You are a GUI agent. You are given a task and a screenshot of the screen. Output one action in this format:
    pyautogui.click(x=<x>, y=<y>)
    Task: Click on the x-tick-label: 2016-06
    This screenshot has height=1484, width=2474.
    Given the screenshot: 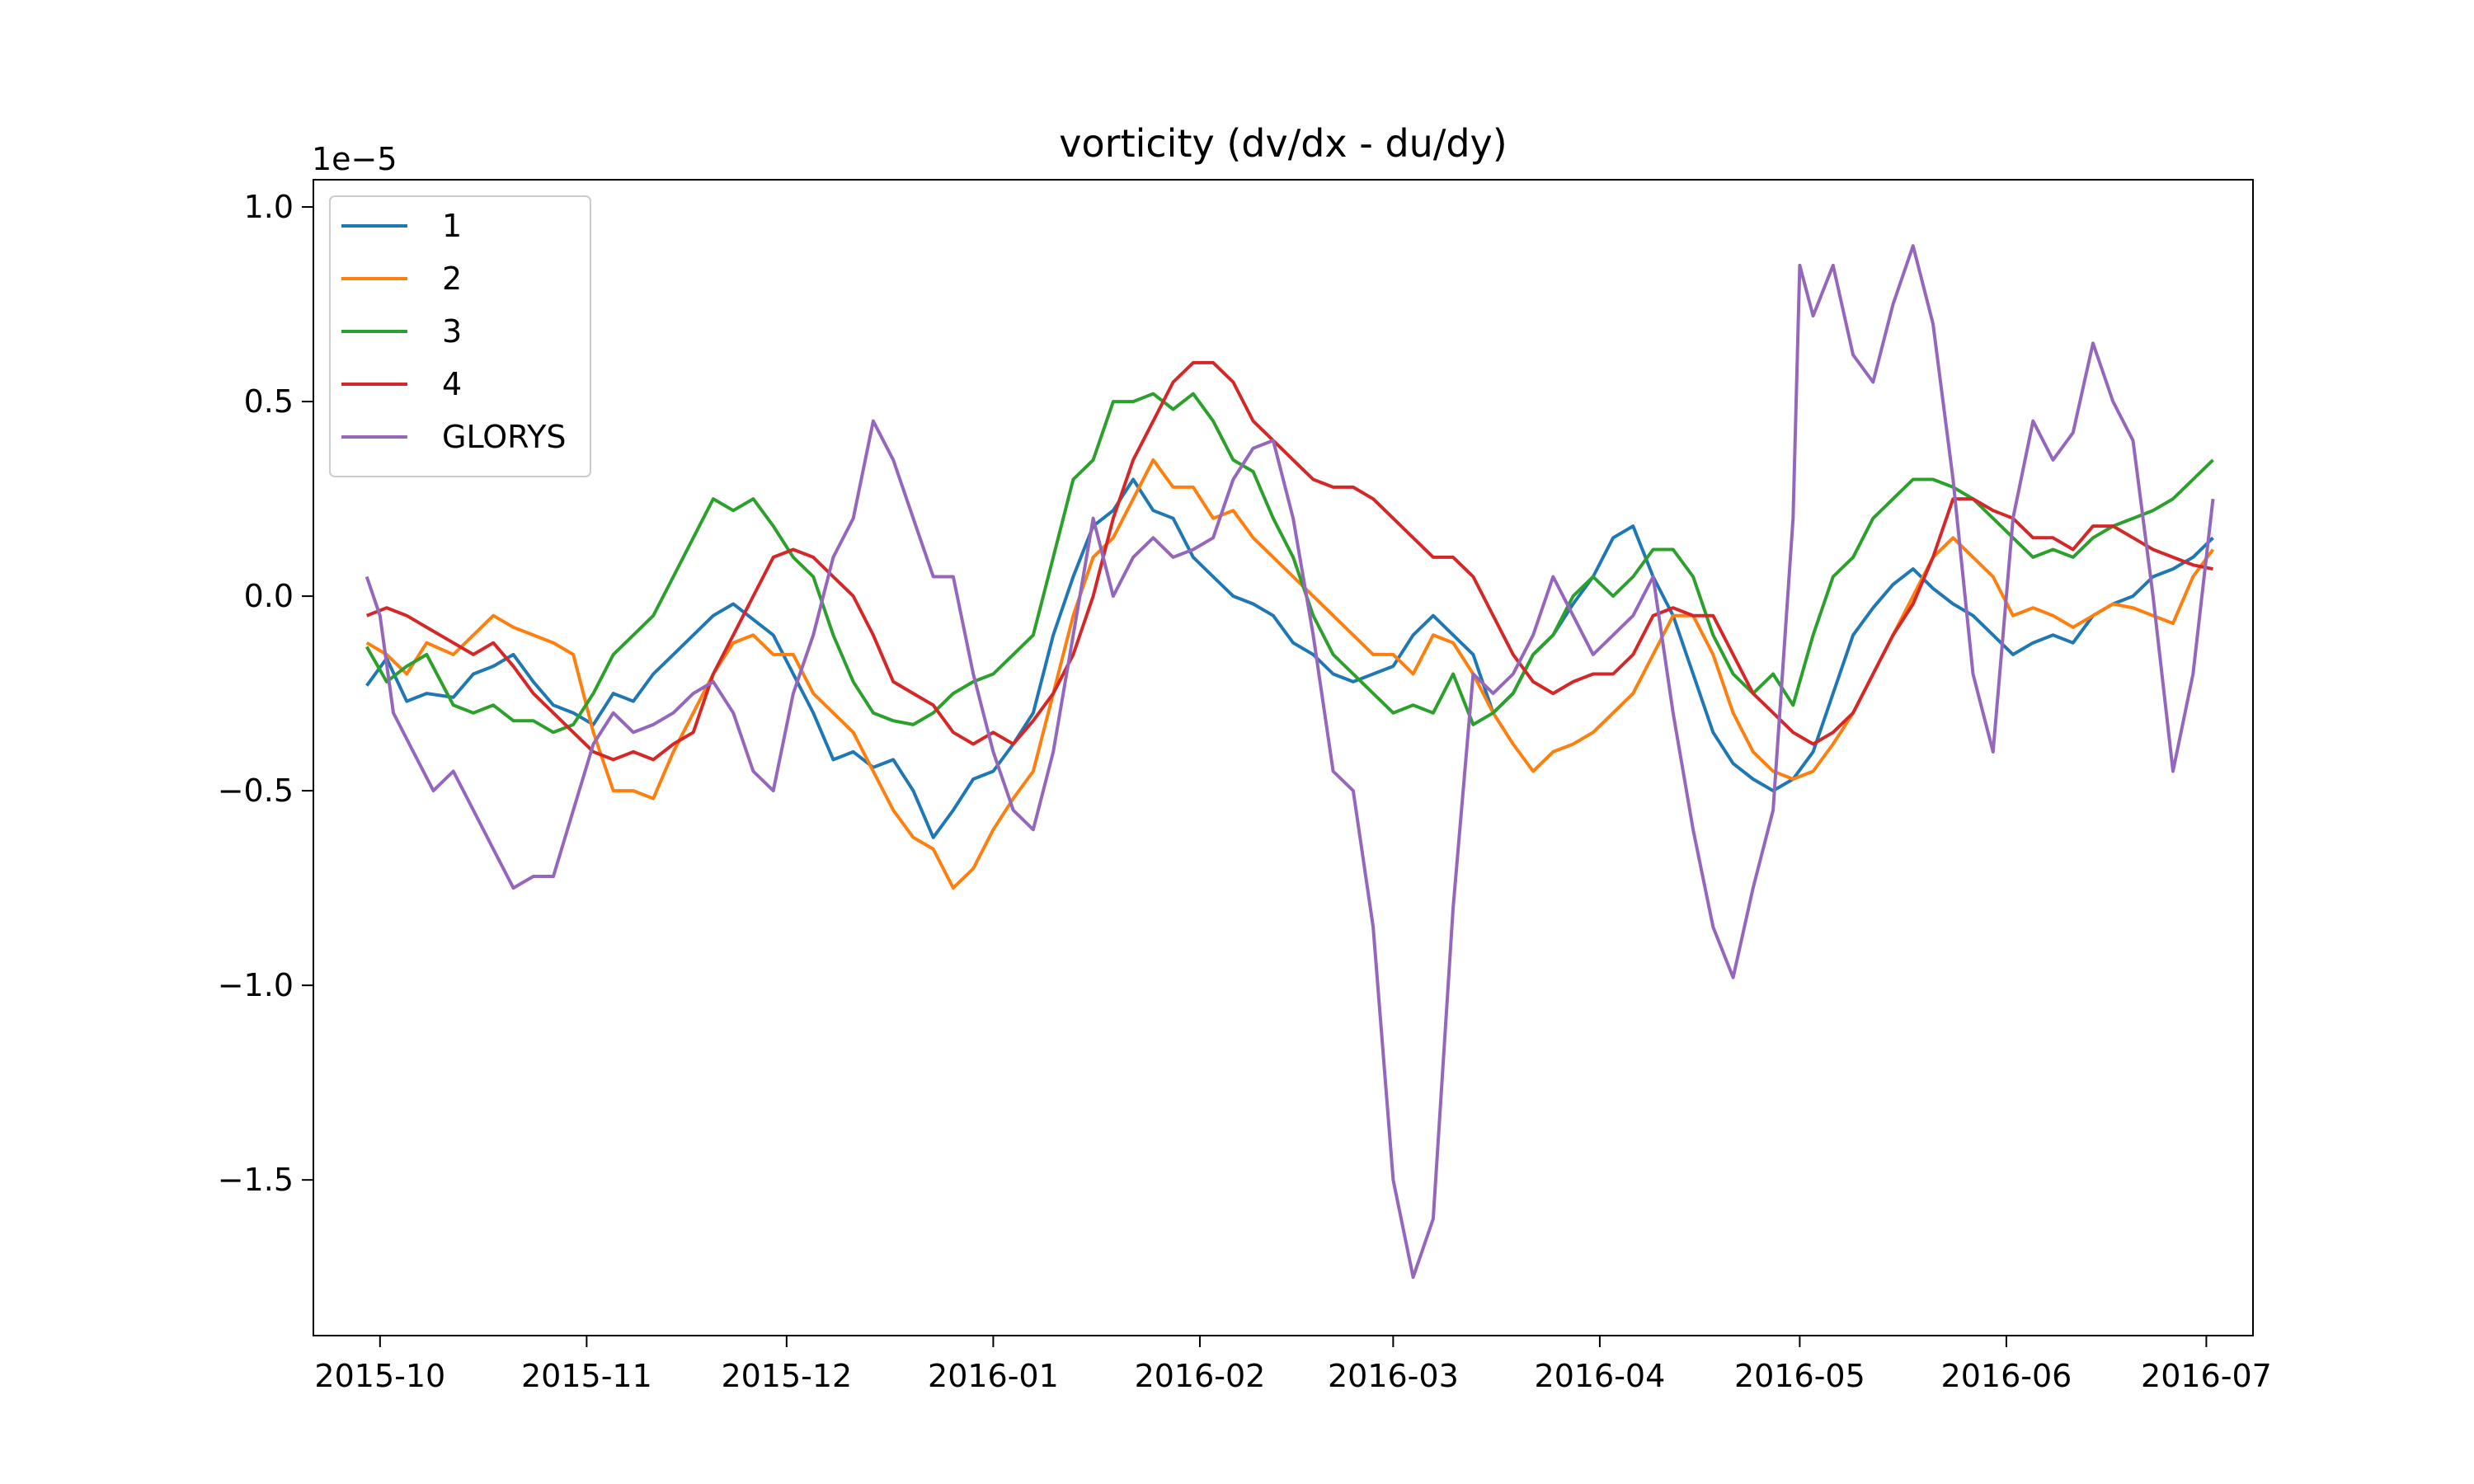 What is the action you would take?
    pyautogui.click(x=2006, y=1376)
    